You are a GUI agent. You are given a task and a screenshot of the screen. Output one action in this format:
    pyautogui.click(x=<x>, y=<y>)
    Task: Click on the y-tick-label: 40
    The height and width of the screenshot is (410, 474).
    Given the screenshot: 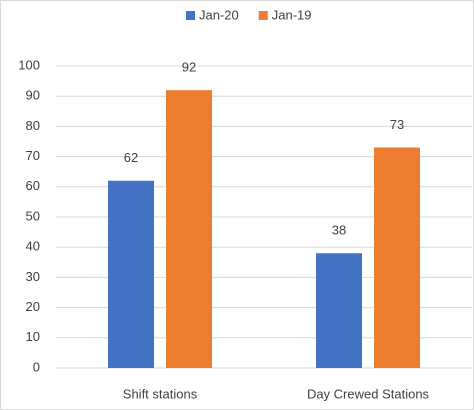 What is the action you would take?
    pyautogui.click(x=33, y=246)
    